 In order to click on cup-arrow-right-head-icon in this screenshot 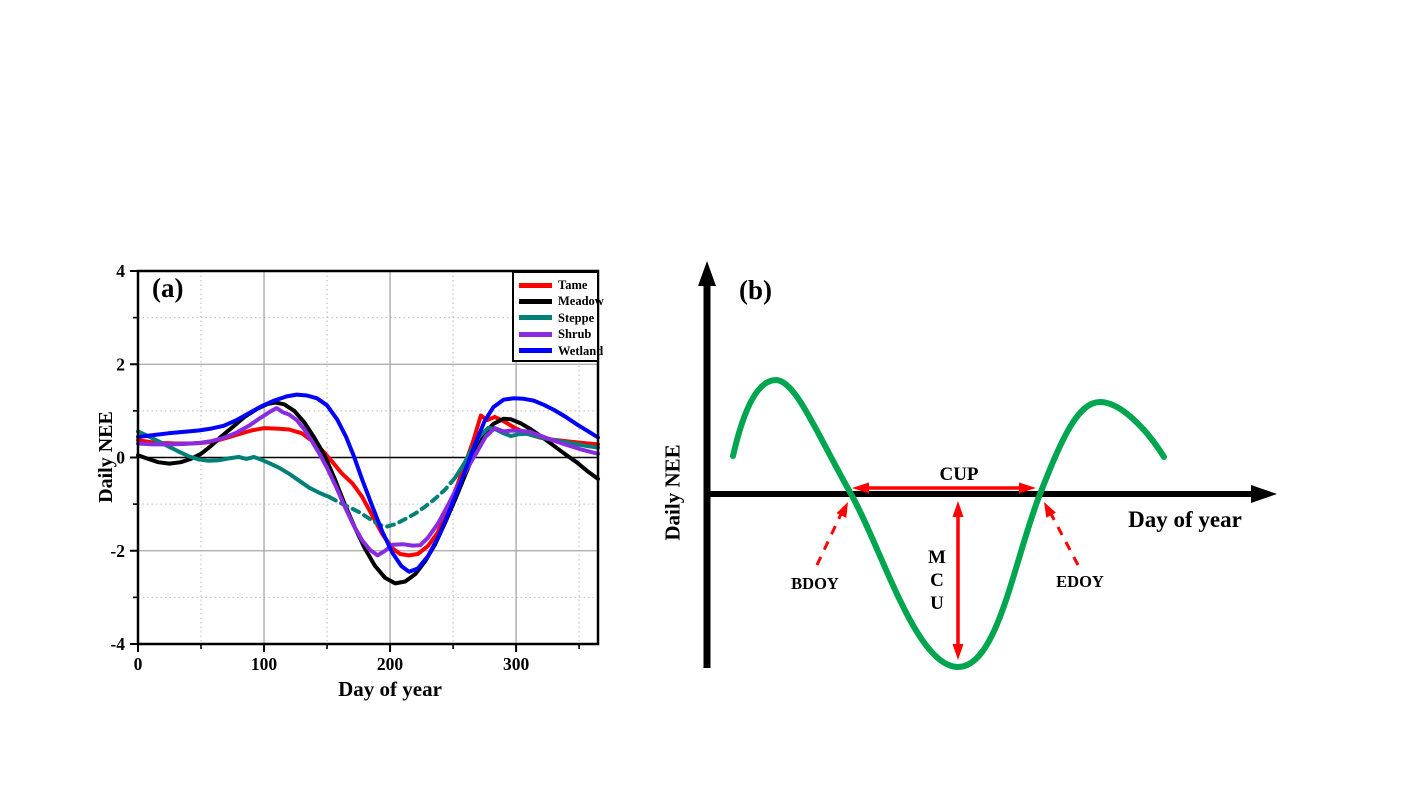, I will do `click(1027, 488)`.